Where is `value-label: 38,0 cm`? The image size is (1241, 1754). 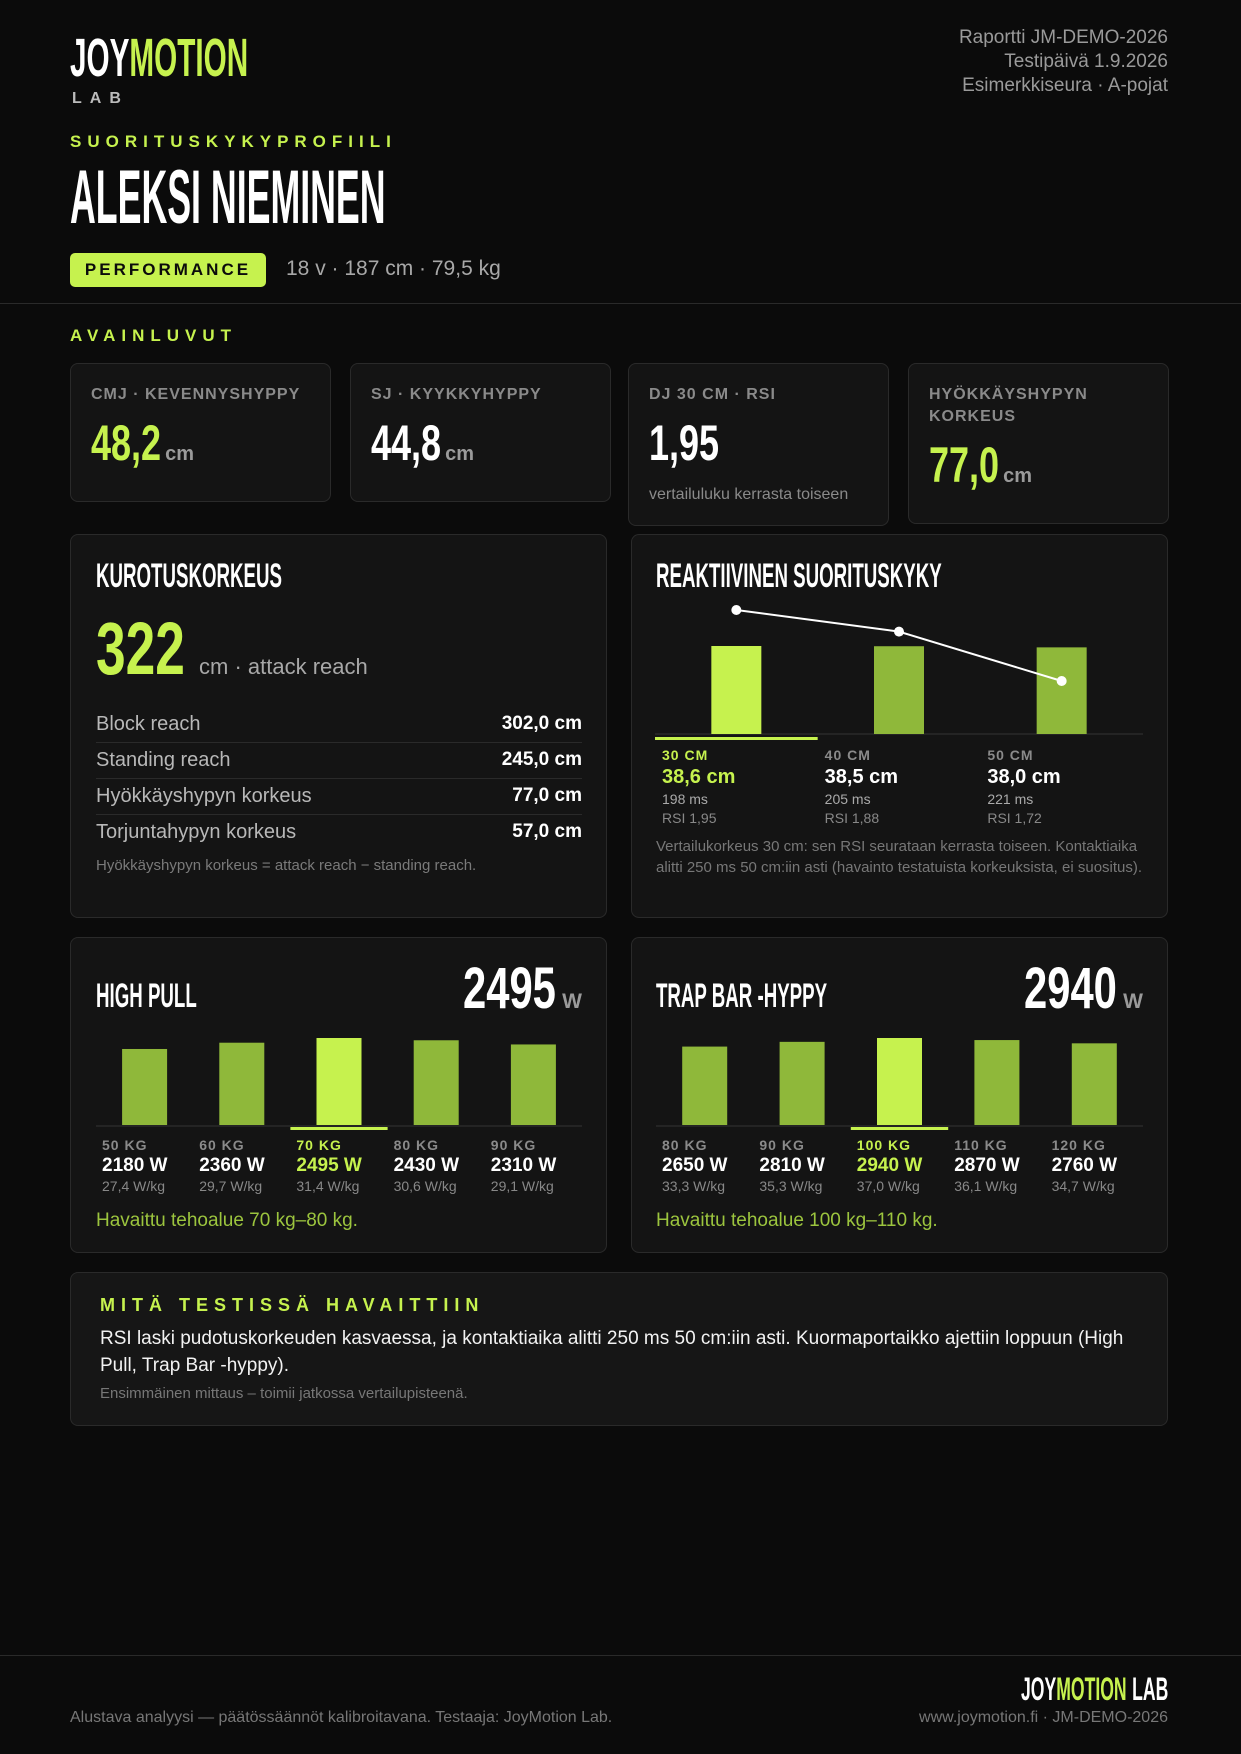
value-label: 38,0 cm is located at coordinates (1024, 777).